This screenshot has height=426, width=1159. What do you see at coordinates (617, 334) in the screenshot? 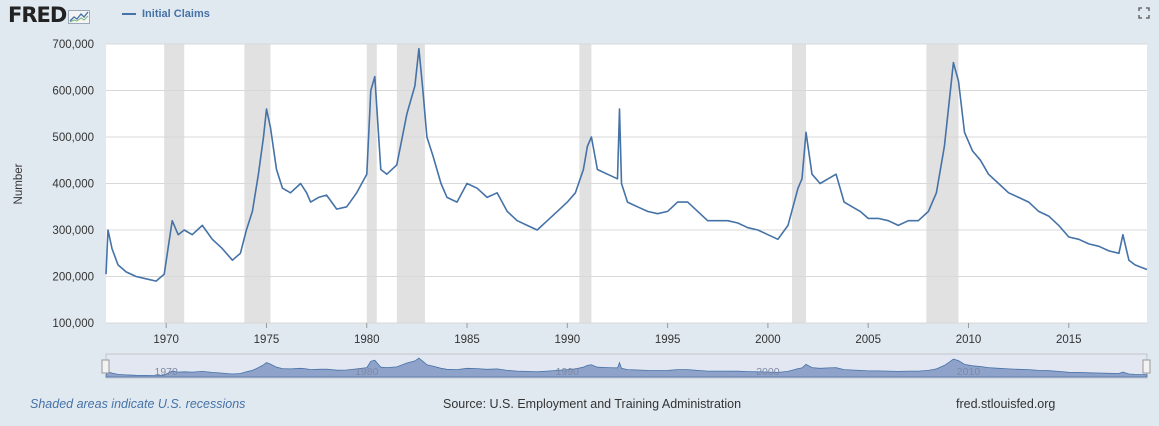
I see `x-axis: 1970 1975 1980 1985 1990 1995 2000 2005 2010 2015` at bounding box center [617, 334].